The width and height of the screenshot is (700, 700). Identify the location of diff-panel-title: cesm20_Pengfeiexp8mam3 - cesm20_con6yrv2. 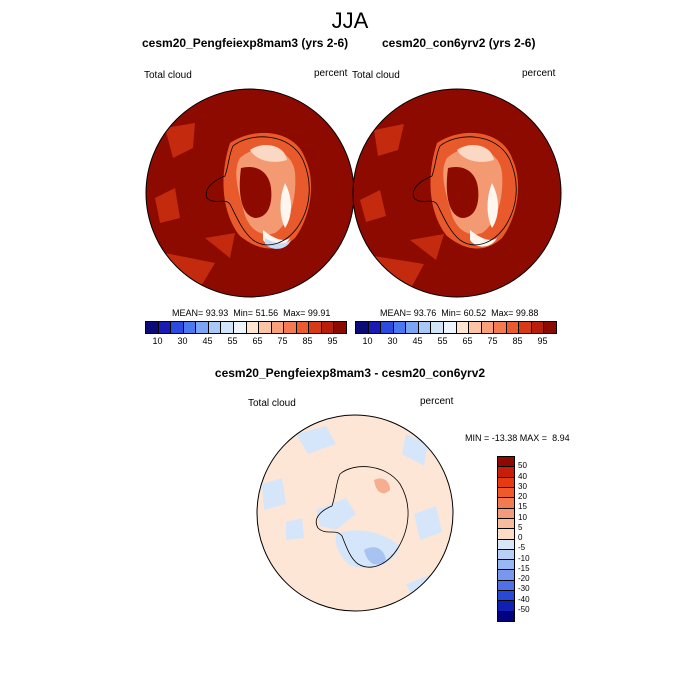
(350, 373).